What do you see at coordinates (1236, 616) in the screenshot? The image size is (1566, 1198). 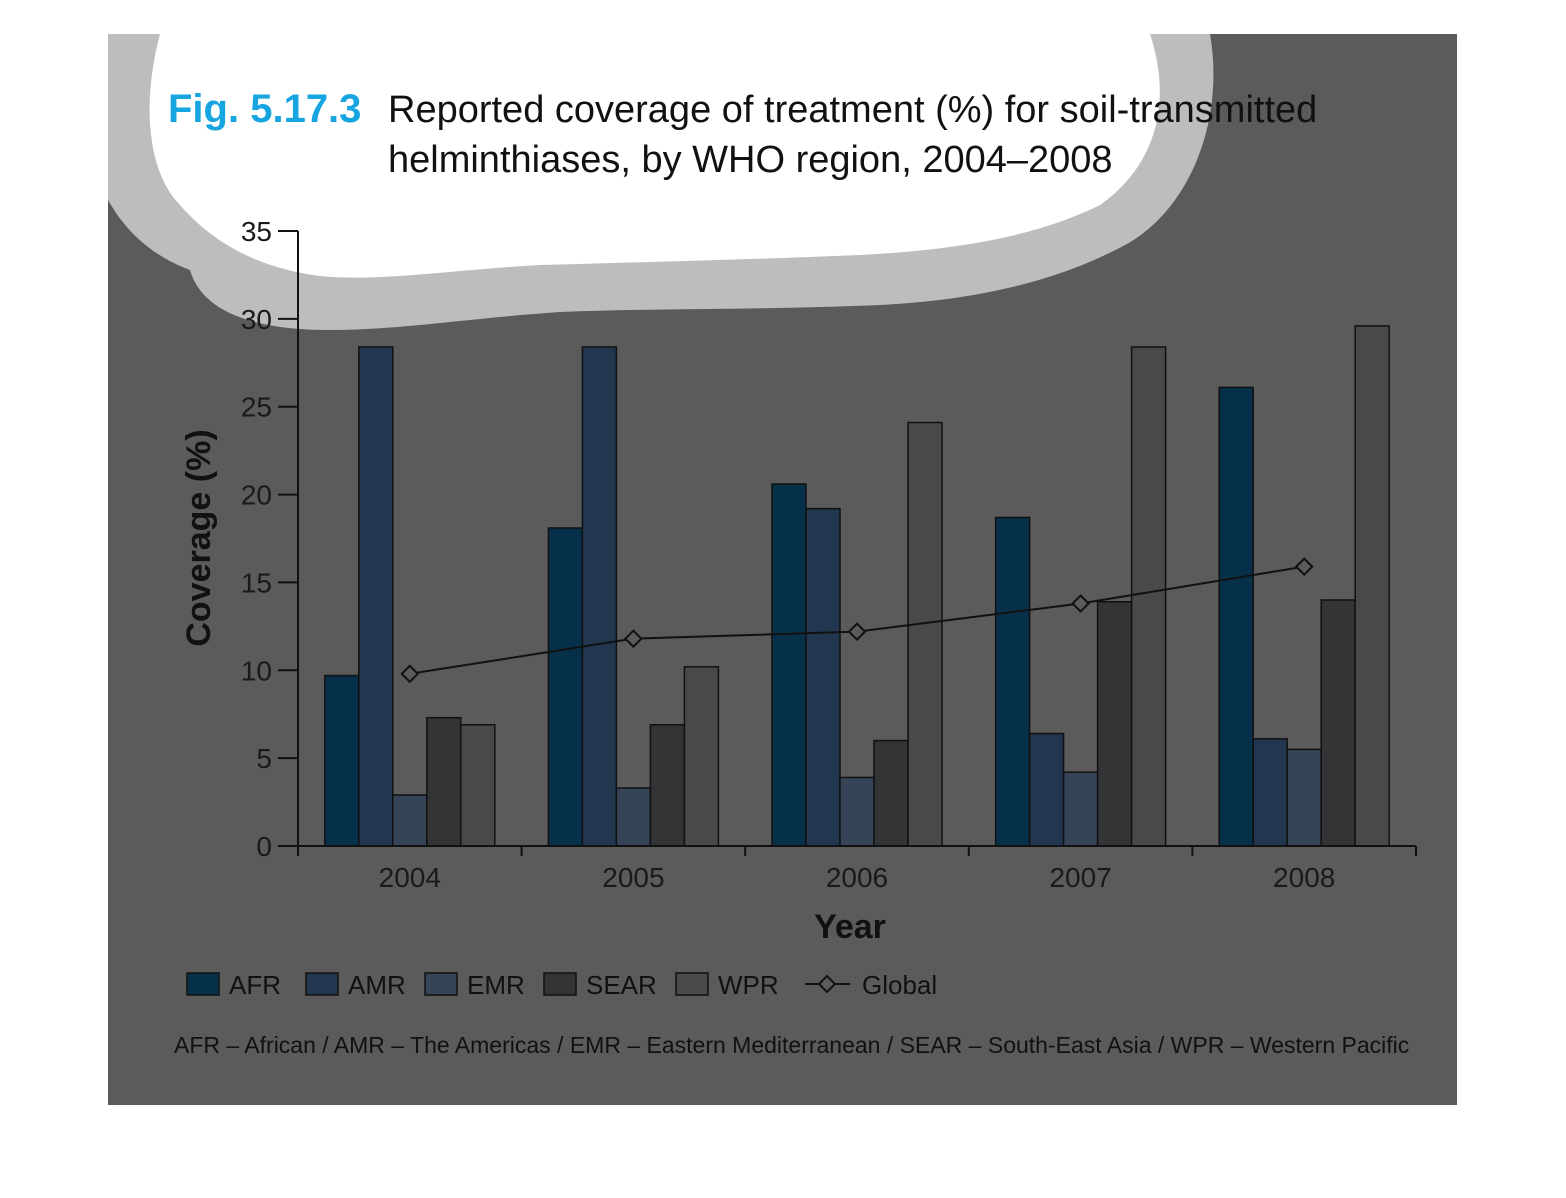 I see `bar-afr-2008` at bounding box center [1236, 616].